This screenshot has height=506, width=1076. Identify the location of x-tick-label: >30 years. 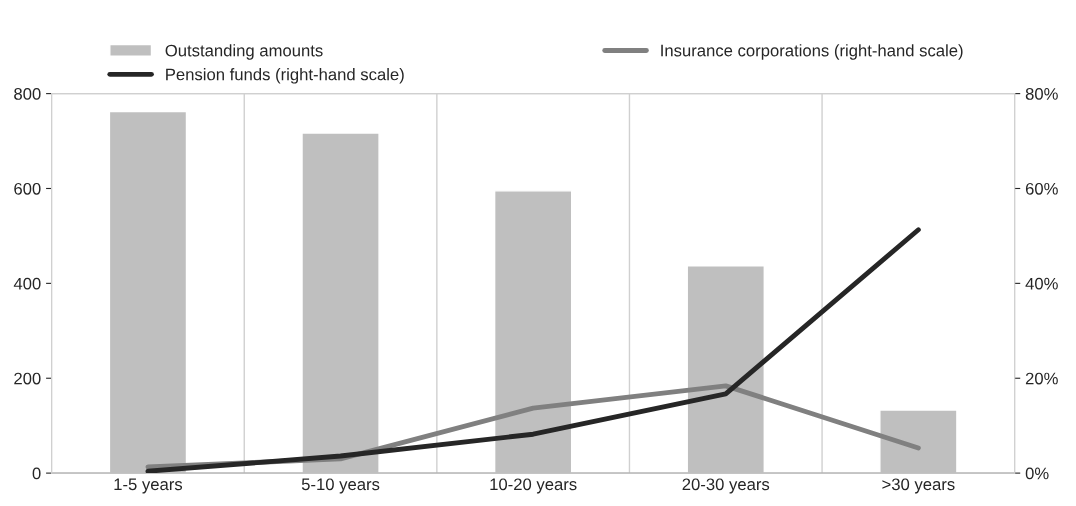
(918, 486).